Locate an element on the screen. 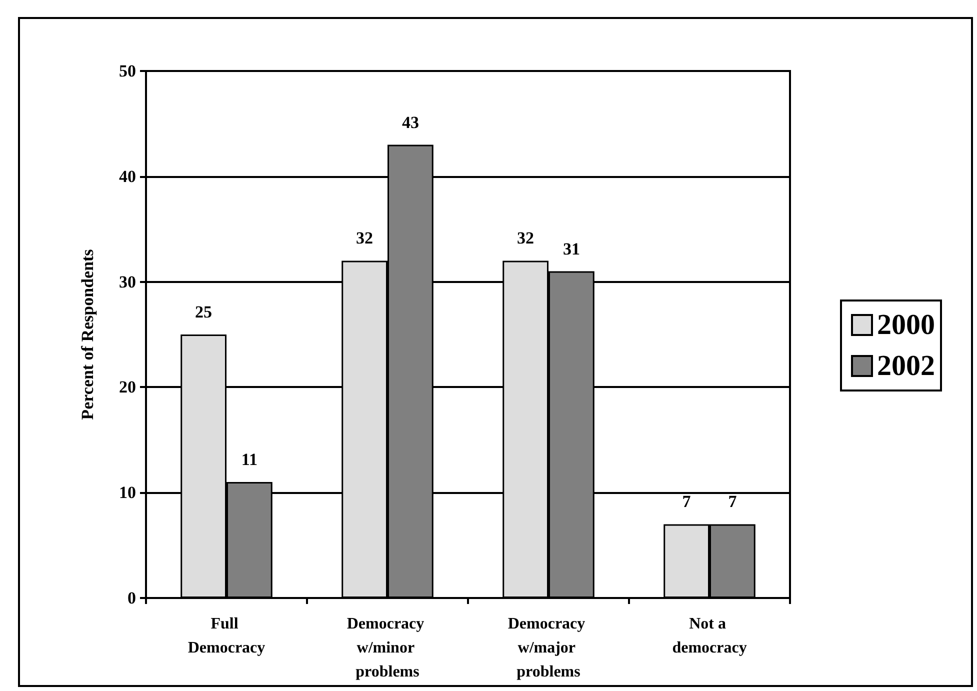 This screenshot has height=691, width=977. data-label: 43 is located at coordinates (410, 122).